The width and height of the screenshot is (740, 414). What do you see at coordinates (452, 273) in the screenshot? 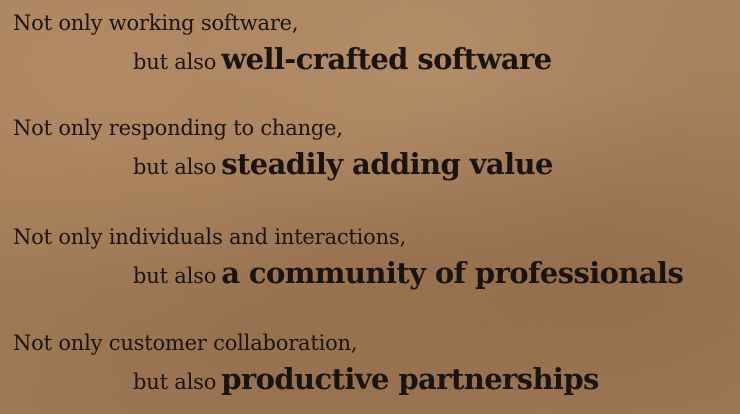
I see `stanza-emphasis-text: a community of professionals` at bounding box center [452, 273].